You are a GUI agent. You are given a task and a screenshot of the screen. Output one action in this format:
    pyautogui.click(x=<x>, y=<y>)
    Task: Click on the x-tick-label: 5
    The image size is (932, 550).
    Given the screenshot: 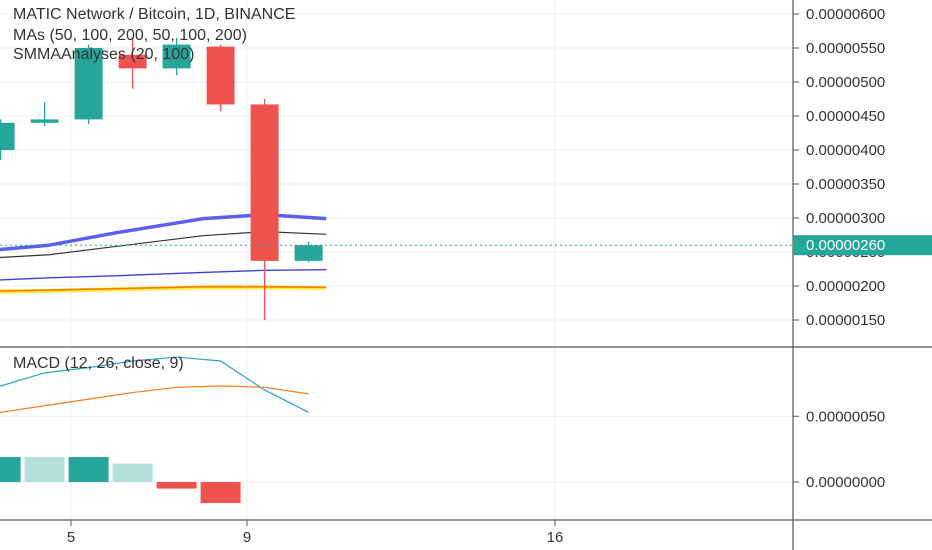 What is the action you would take?
    pyautogui.click(x=71, y=537)
    